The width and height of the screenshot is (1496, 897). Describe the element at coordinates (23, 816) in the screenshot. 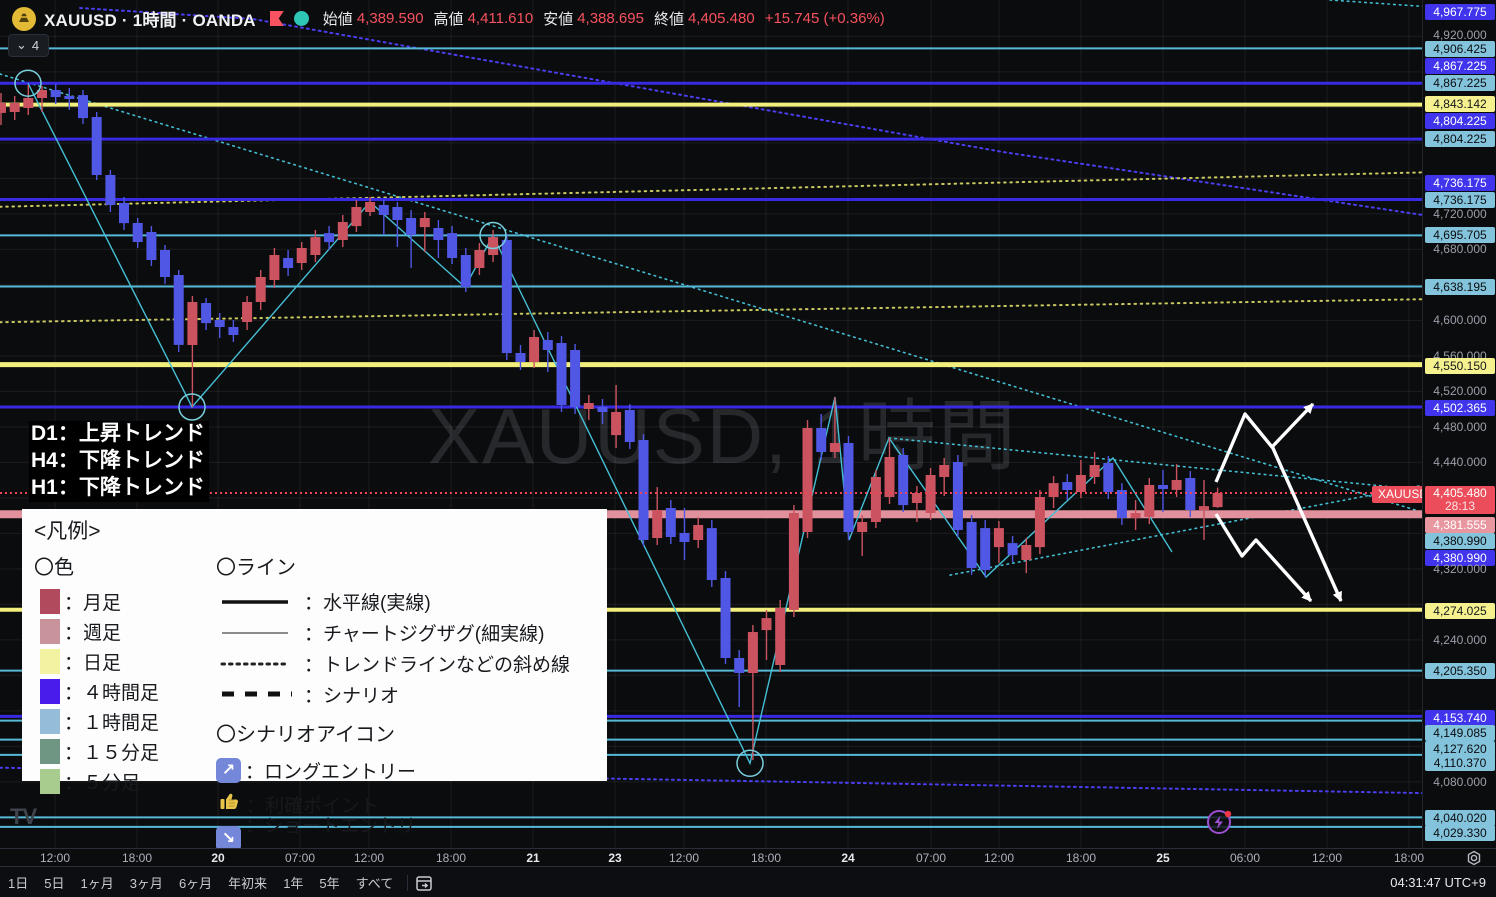

I see `tradingview-logo: TV` at that location.